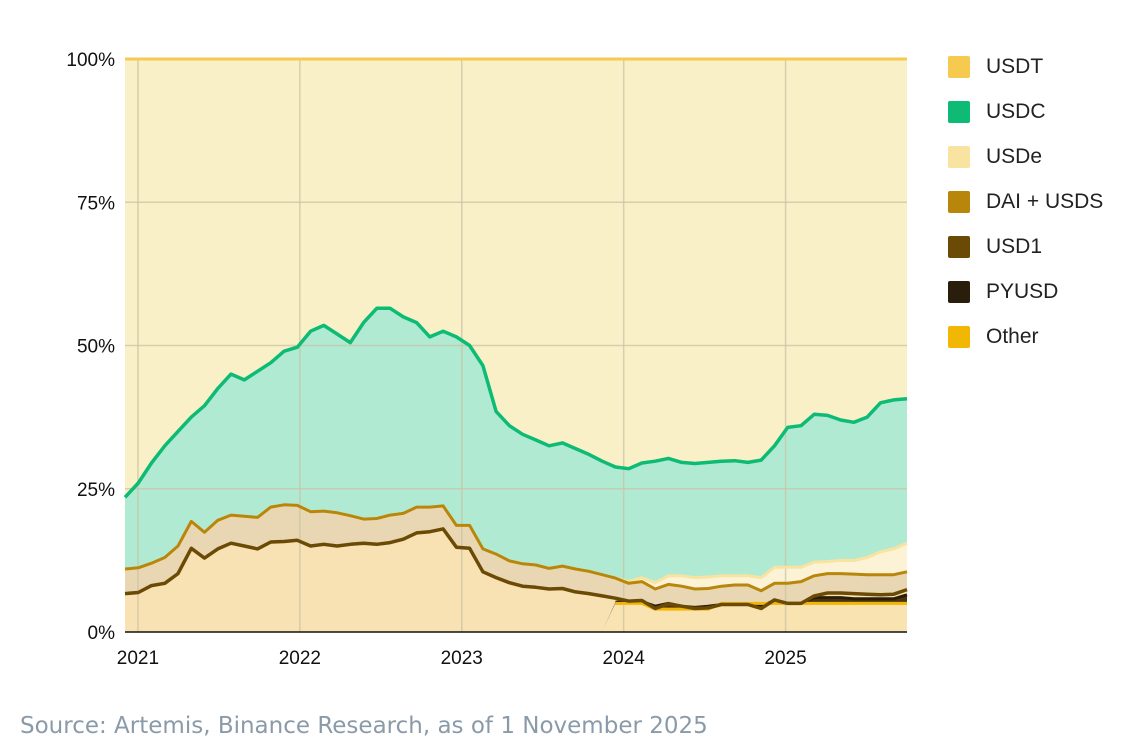 The width and height of the screenshot is (1131, 751). I want to click on line-dai-usds, so click(516, 548).